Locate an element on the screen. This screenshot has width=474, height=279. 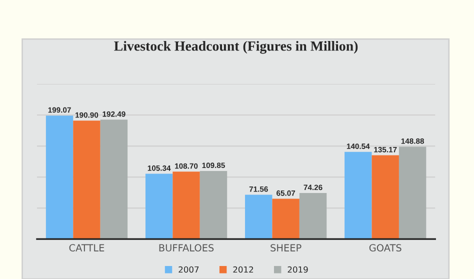
chart-title: Livestock Headcount (Figures in Million) is located at coordinates (236, 47).